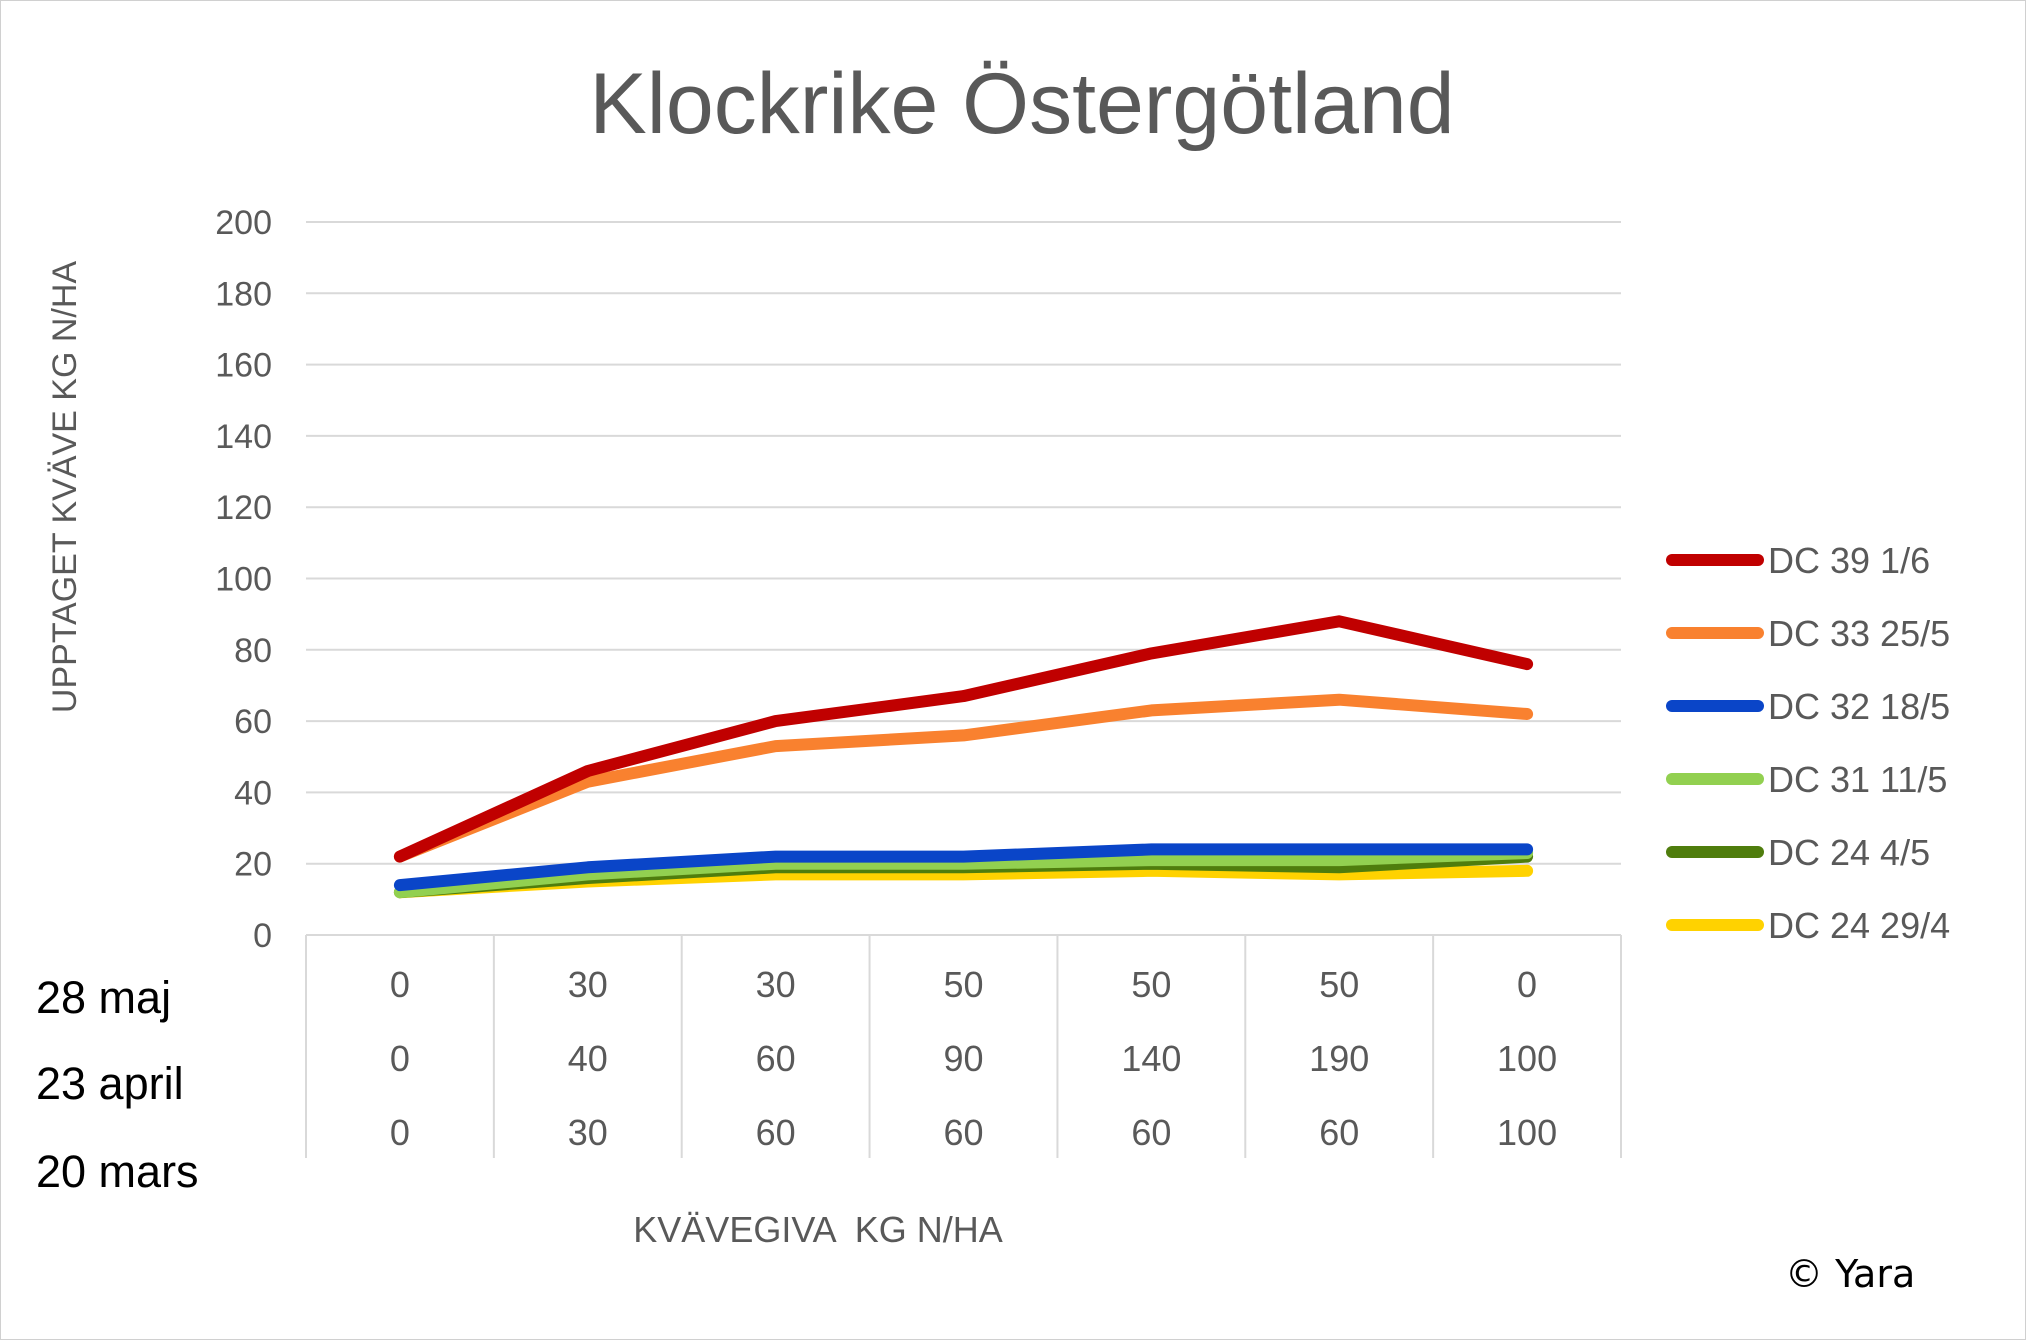 This screenshot has width=2026, height=1340. I want to click on y-tick-label: 200, so click(243, 223).